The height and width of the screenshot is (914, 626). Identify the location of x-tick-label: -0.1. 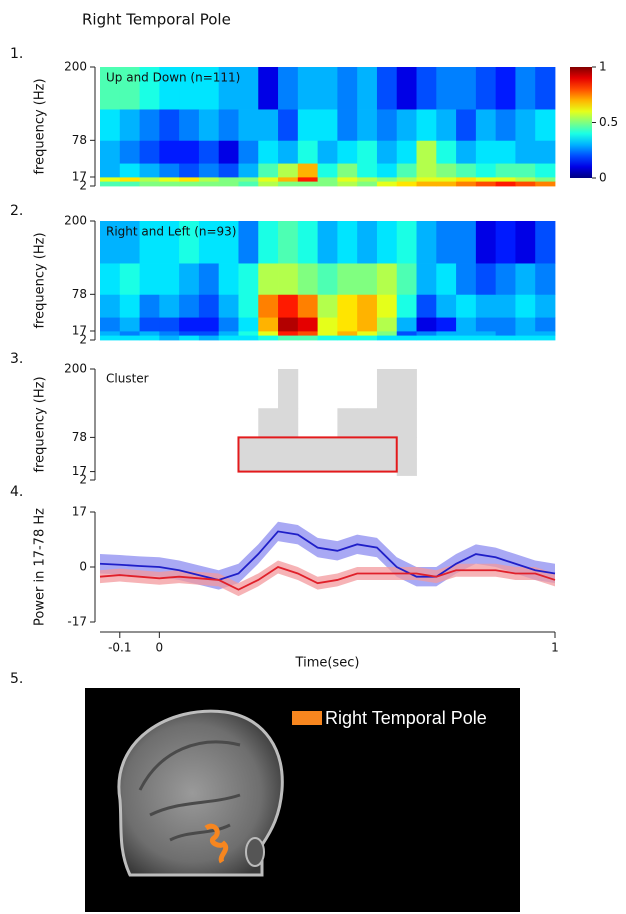
(119, 648).